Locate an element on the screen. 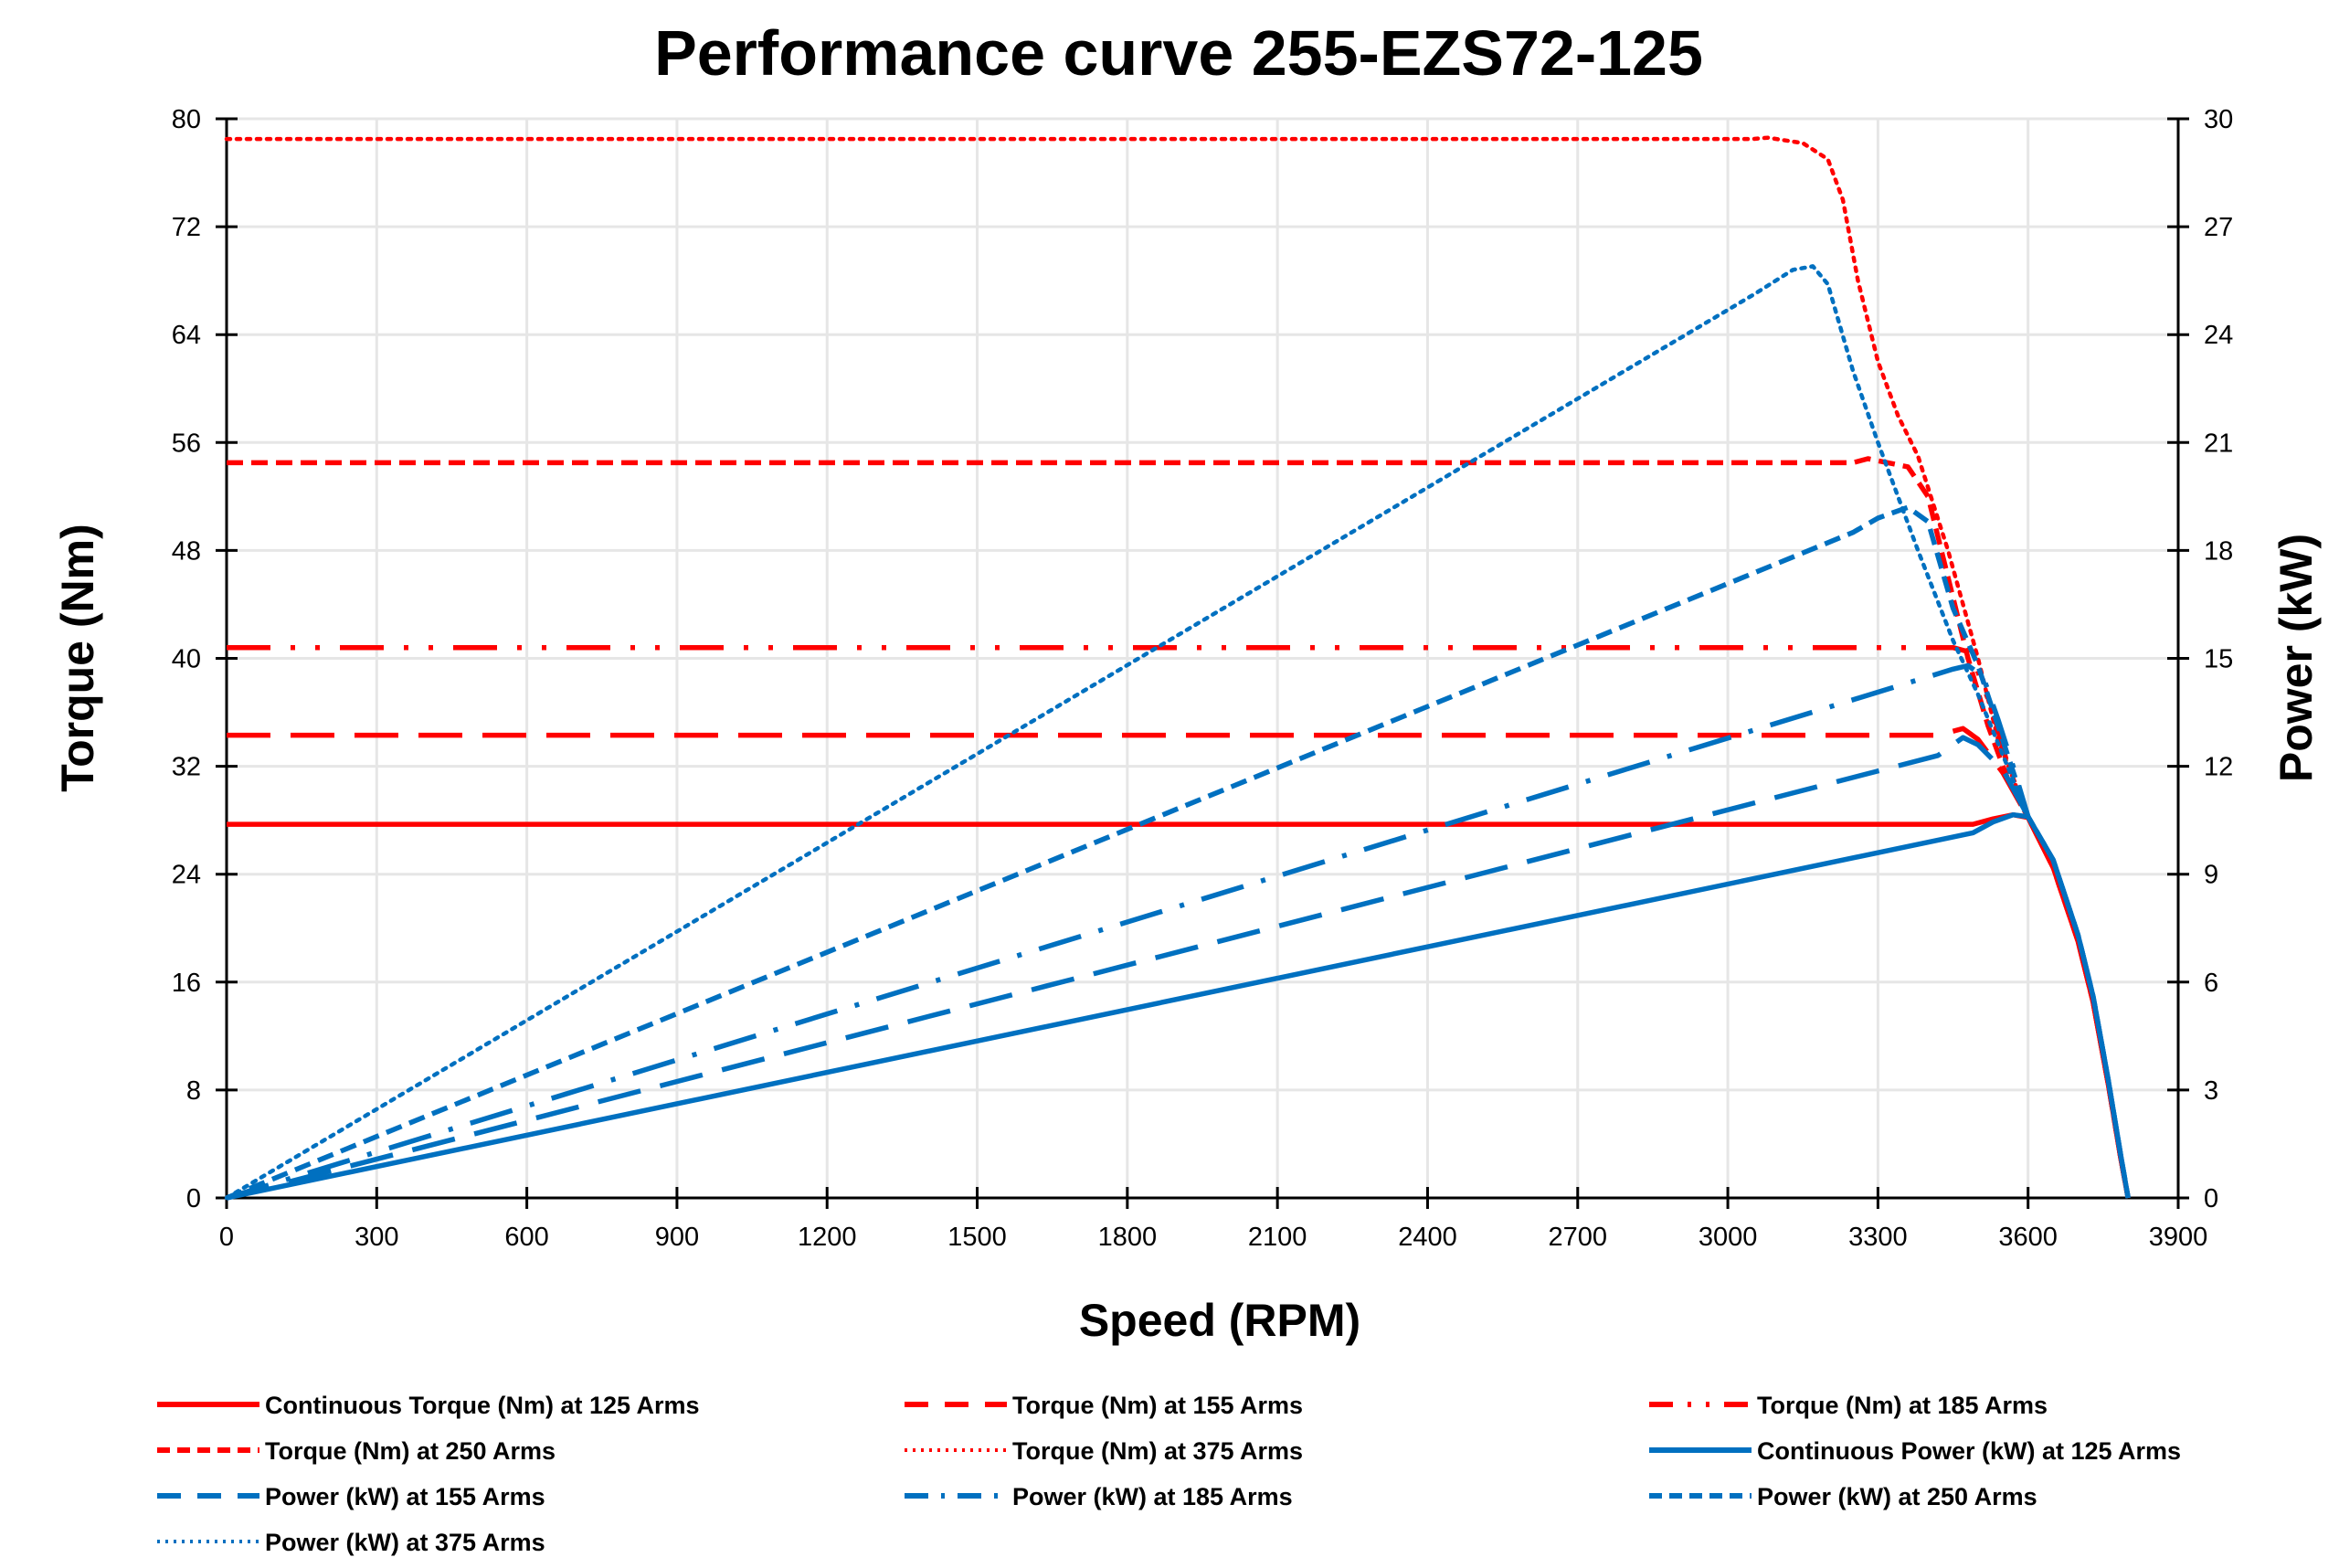 This screenshot has width=2339, height=1568. y2-tick-label: 18 is located at coordinates (2219, 551).